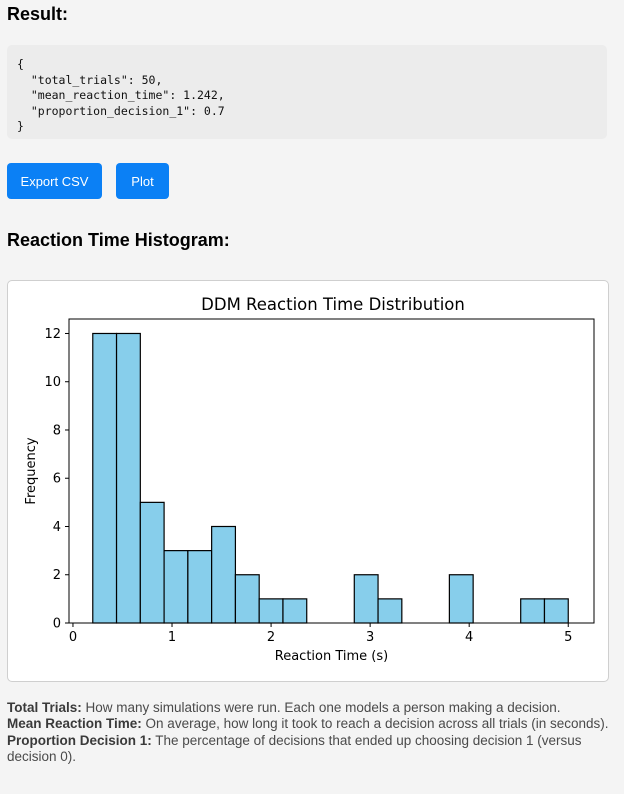 The image size is (624, 794). Describe the element at coordinates (331, 656) in the screenshot. I see `x-axis-label: Reaction Time (s)` at that location.